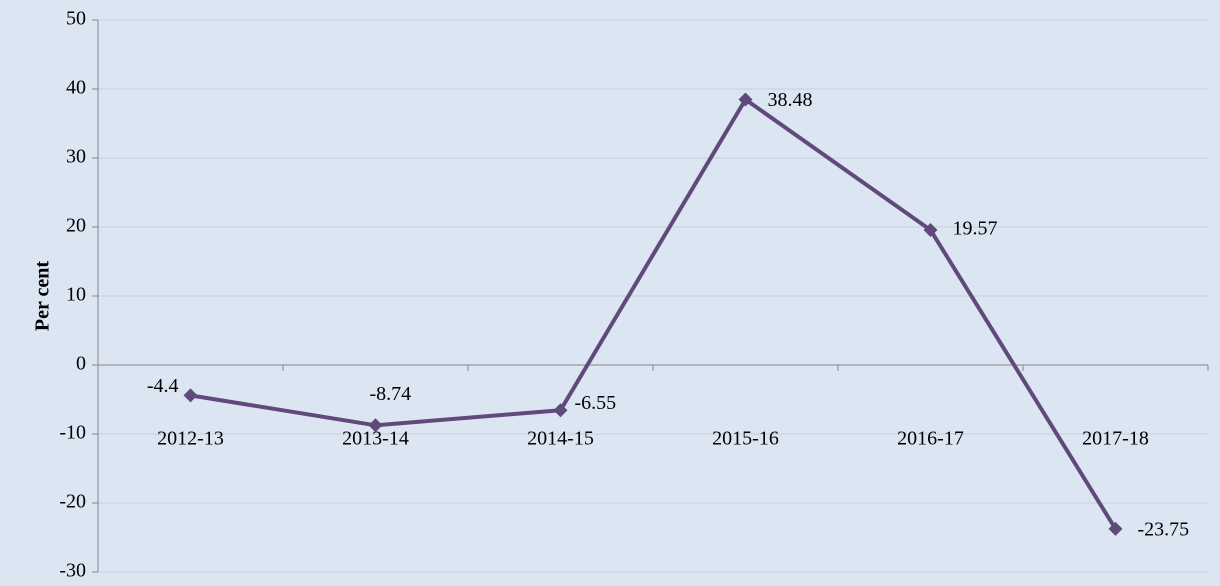 This screenshot has width=1220, height=586. I want to click on y-tick-label: 20, so click(76, 226).